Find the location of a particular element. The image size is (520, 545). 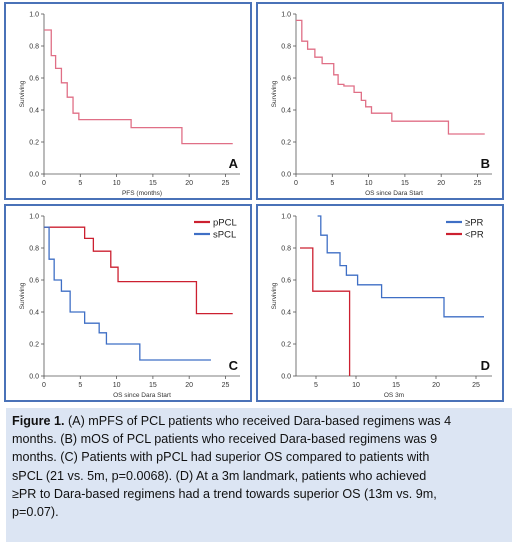

panel-letter: D is located at coordinates (485, 365).